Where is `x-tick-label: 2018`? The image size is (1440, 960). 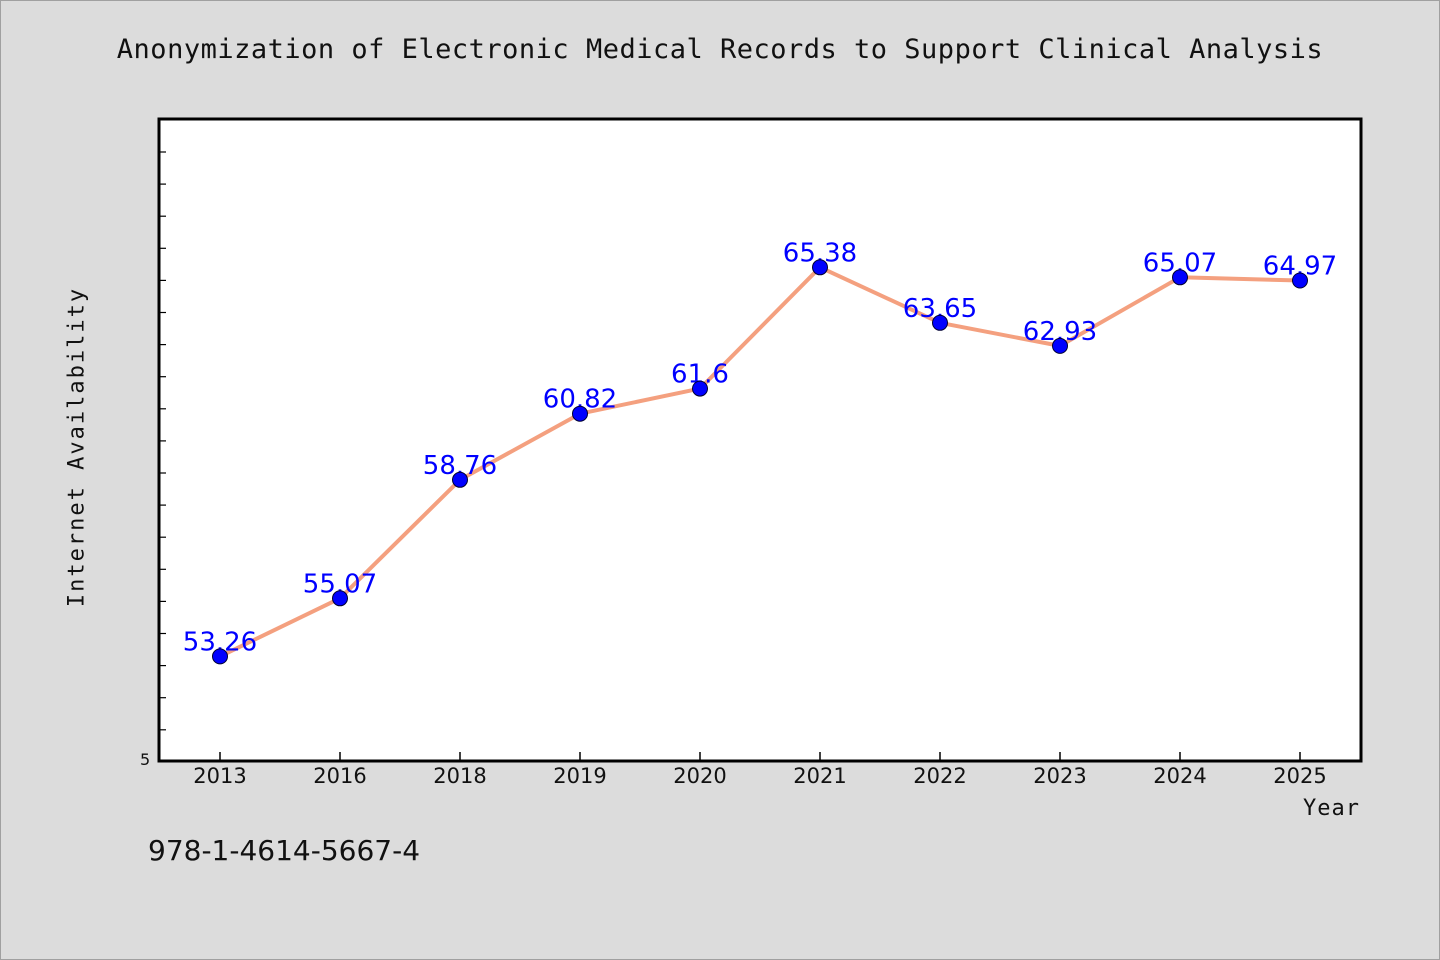 x-tick-label: 2018 is located at coordinates (459, 776).